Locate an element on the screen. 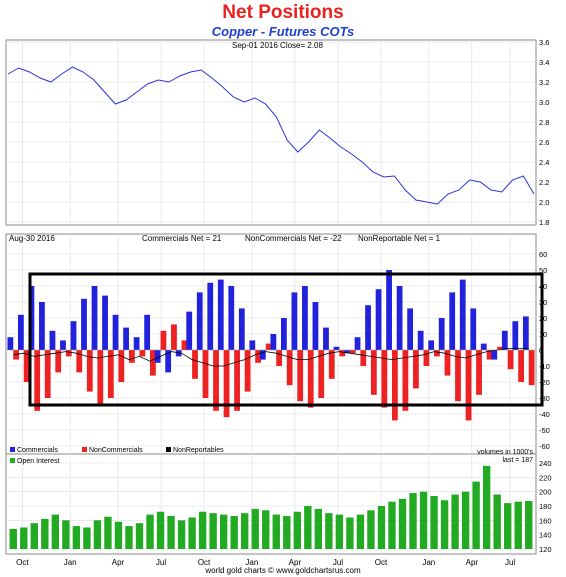  y-tick-label: 160 is located at coordinates (545, 520).